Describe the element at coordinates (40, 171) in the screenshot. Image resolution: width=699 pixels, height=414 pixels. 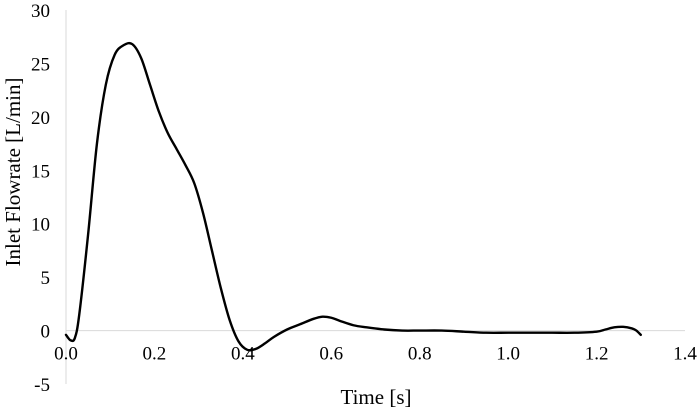
I see `y-tick-label: 15` at that location.